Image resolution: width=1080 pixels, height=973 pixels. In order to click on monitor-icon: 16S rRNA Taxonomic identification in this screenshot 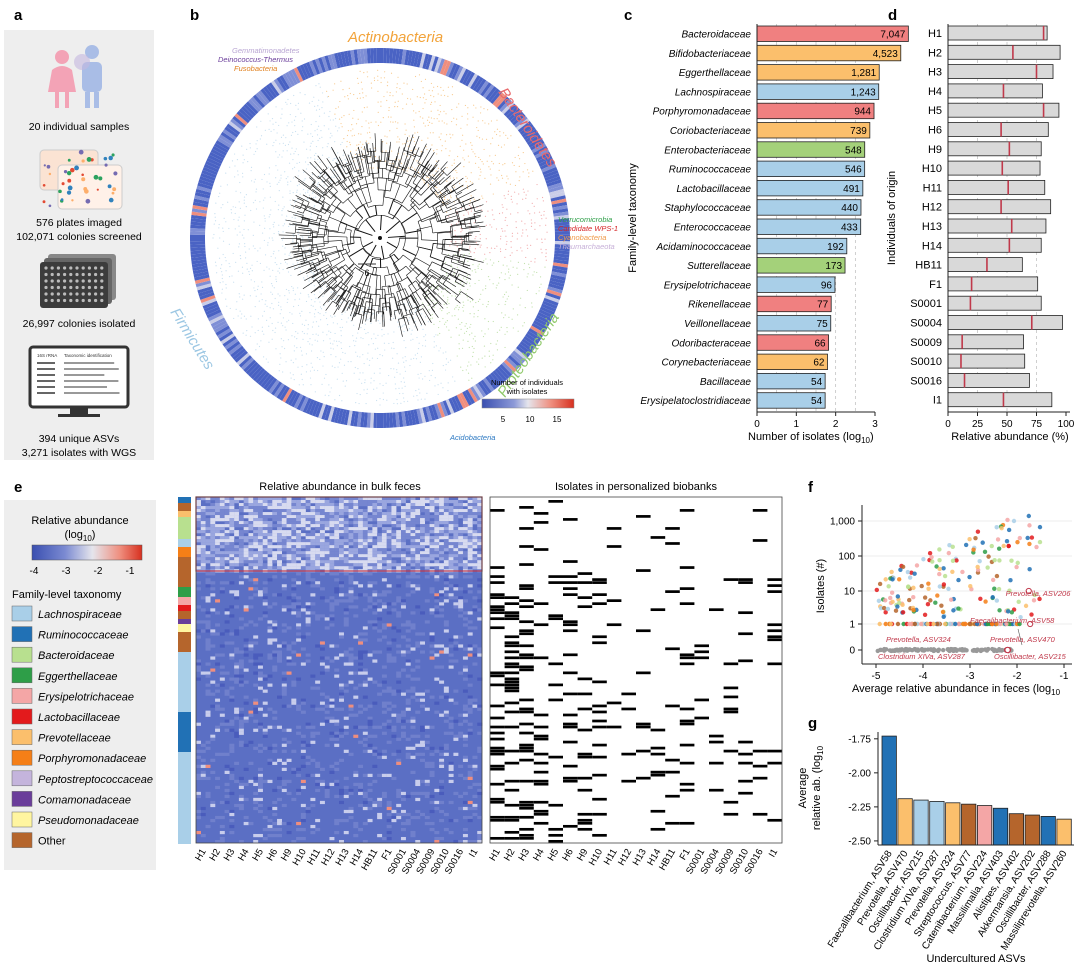, I will do `click(79, 382)`.